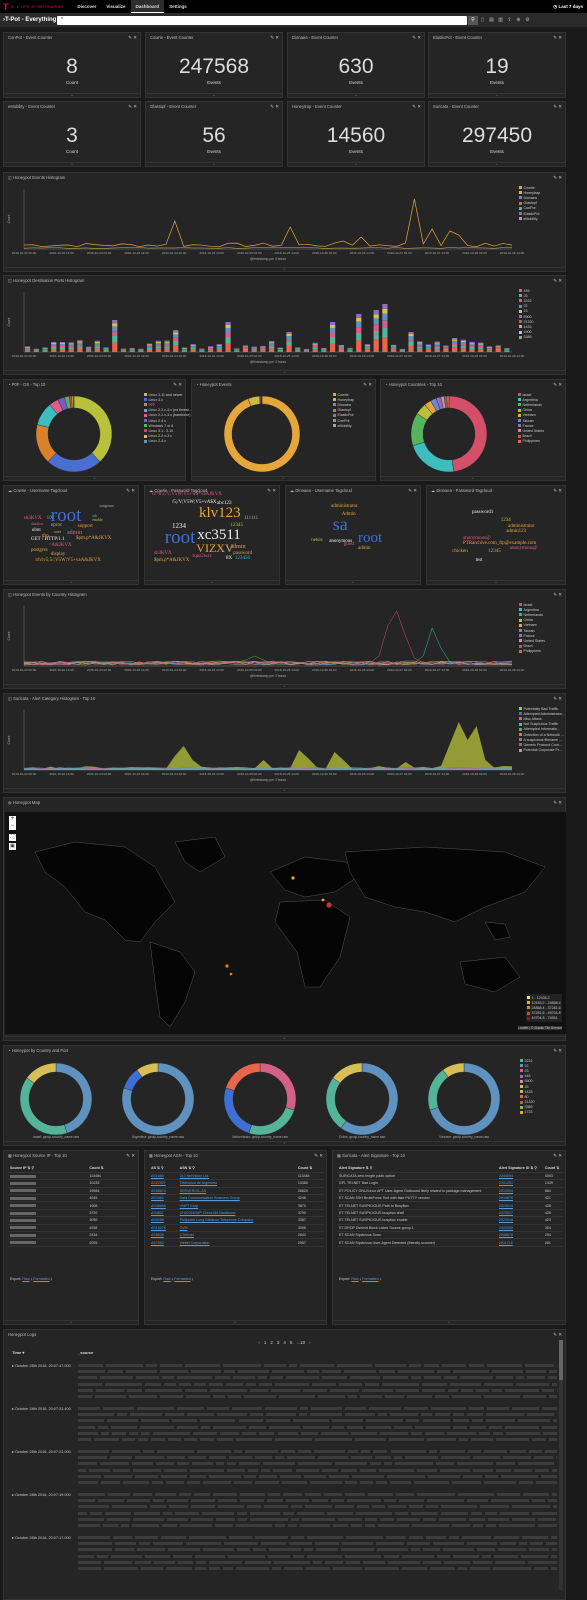 The height and width of the screenshot is (1600, 587). What do you see at coordinates (531, 436) in the screenshot?
I see `legend-item: Brazil` at bounding box center [531, 436].